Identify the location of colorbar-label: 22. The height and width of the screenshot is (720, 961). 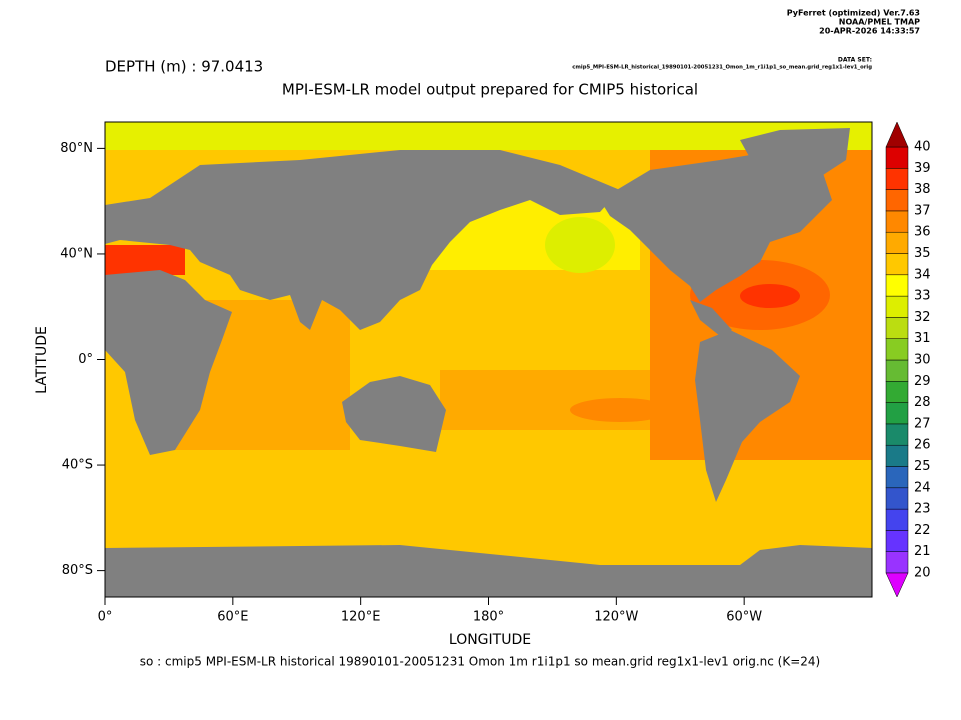
(922, 530).